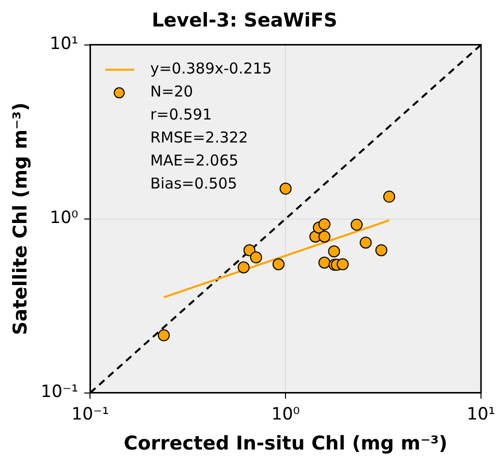 The image size is (503, 462). What do you see at coordinates (481, 414) in the screenshot?
I see `x-tick-label: 10¹` at bounding box center [481, 414].